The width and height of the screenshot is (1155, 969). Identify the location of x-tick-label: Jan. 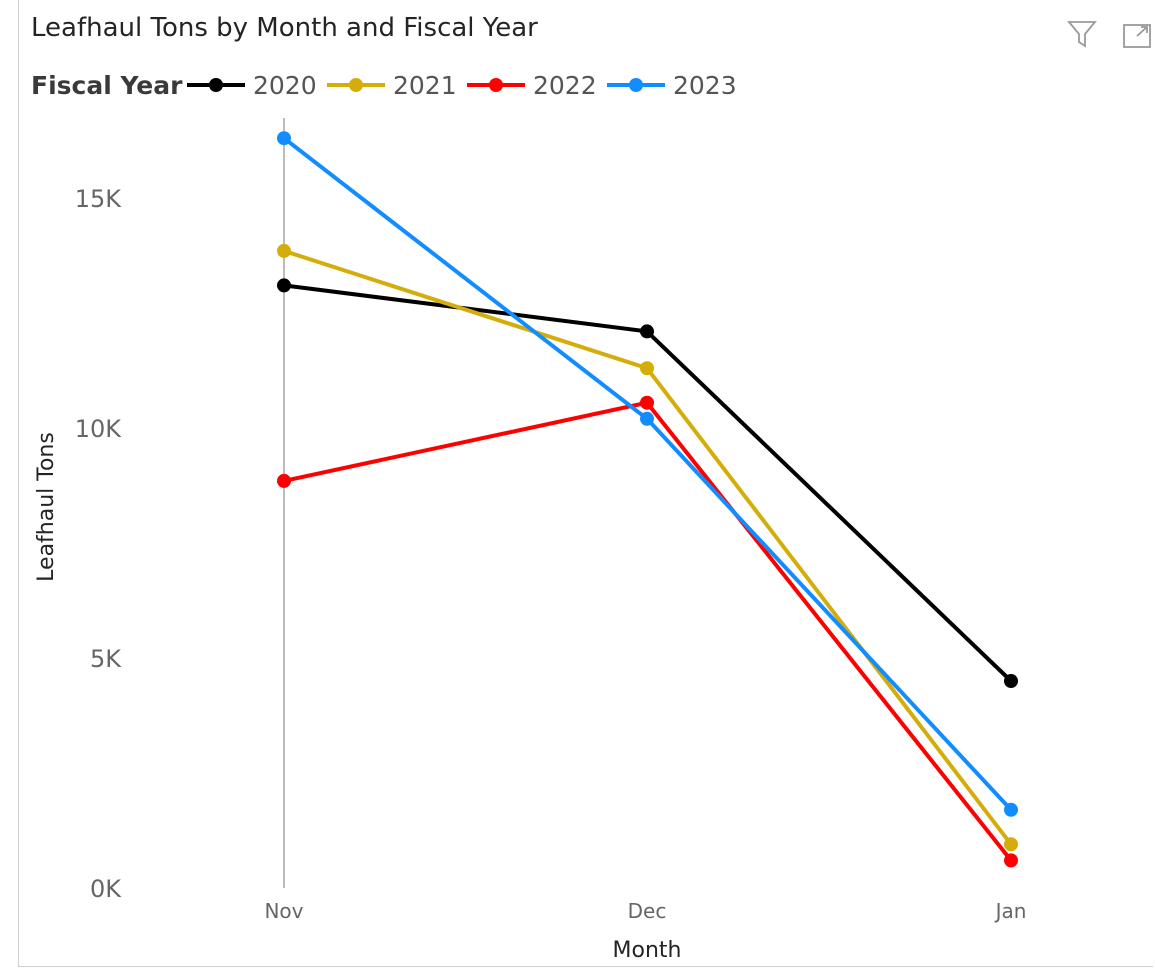
(1010, 911).